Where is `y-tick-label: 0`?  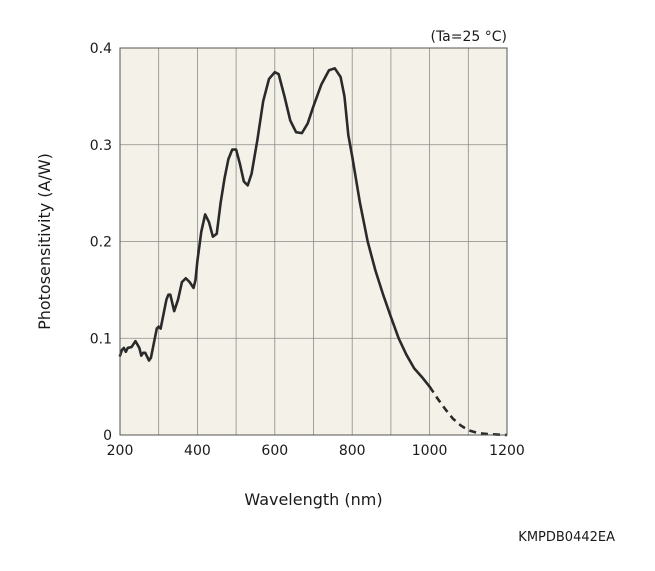 y-tick-label: 0 is located at coordinates (107, 436).